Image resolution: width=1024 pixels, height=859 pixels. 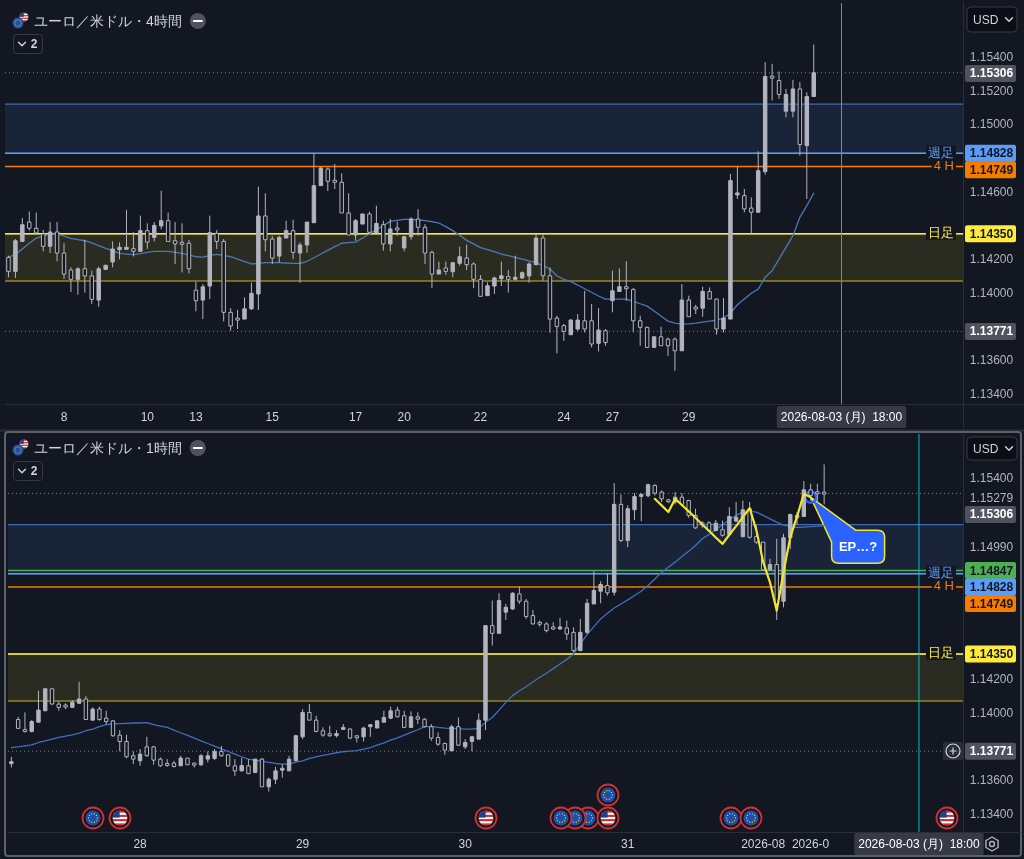 I want to click on x-tick-label: 24, so click(x=564, y=417).